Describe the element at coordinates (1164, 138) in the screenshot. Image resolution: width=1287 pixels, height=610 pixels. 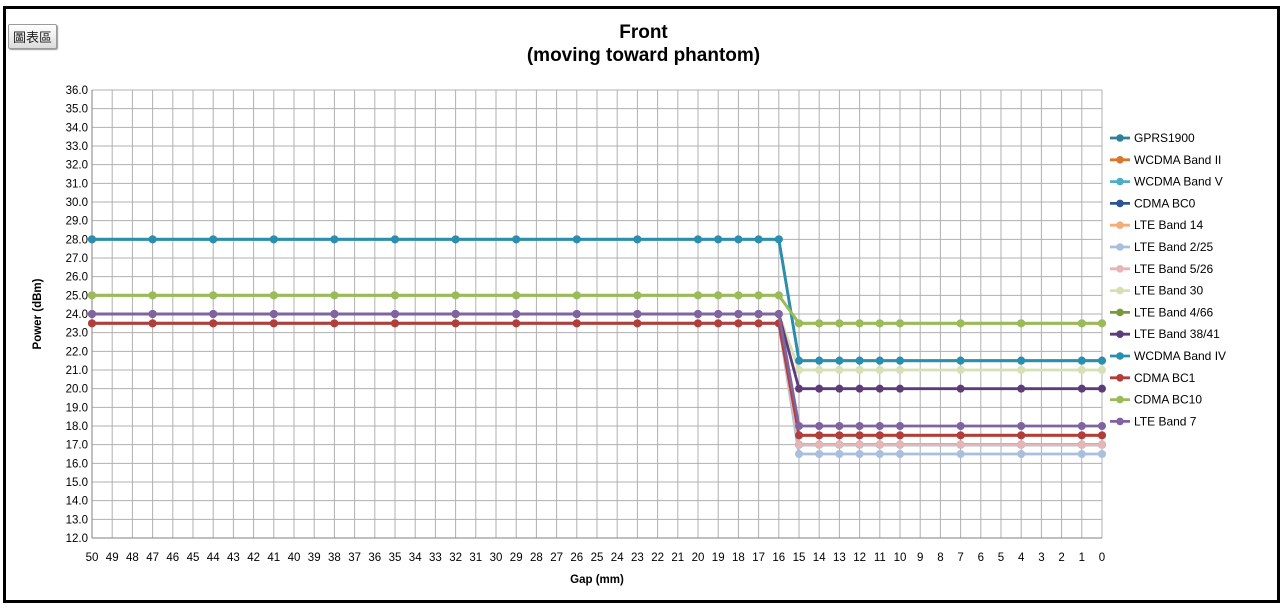
I see `legend-label: GPRS1900` at that location.